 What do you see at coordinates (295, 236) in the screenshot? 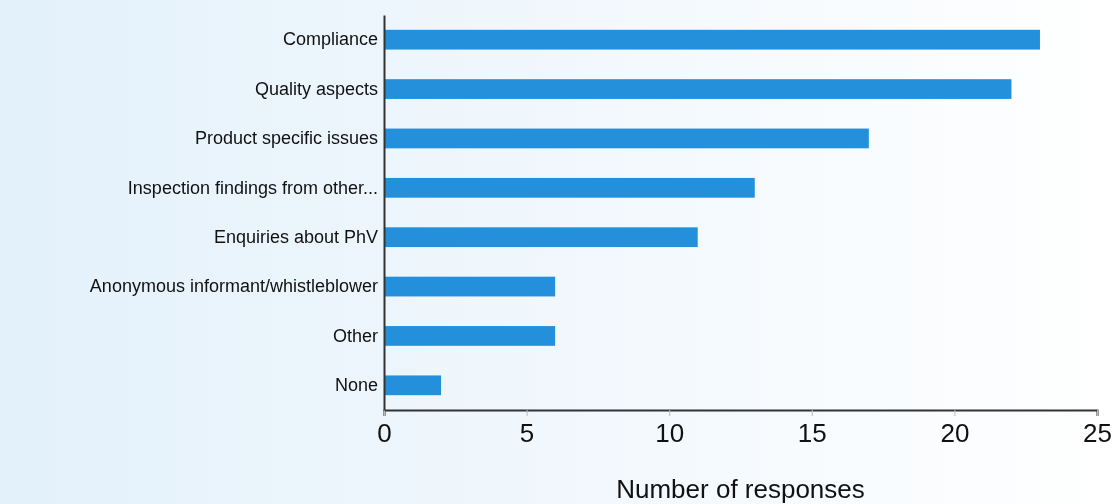
I see `y-tick-label: Enquiries about PhV` at bounding box center [295, 236].